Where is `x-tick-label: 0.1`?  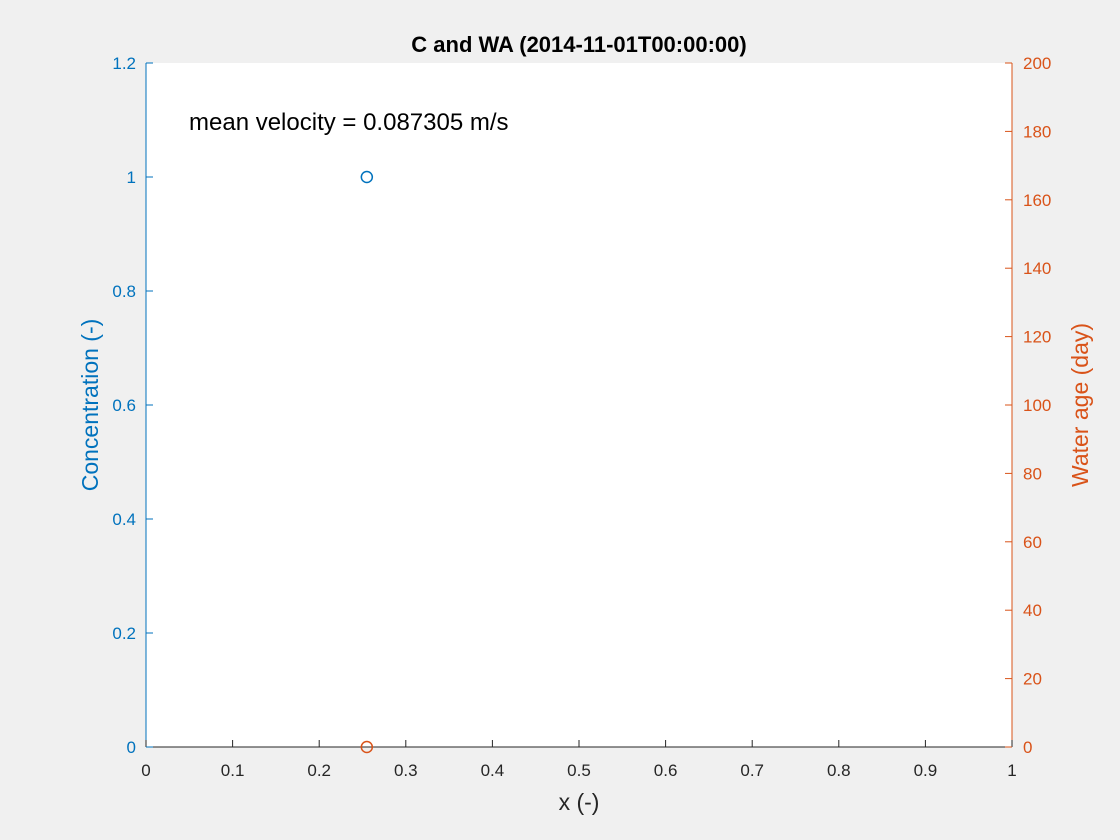
x-tick-label: 0.1 is located at coordinates (233, 770).